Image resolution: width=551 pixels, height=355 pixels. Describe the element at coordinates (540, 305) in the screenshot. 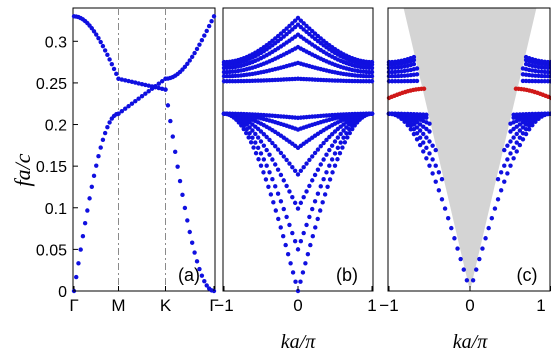

I see `panel-c-xtick-label: 1` at that location.